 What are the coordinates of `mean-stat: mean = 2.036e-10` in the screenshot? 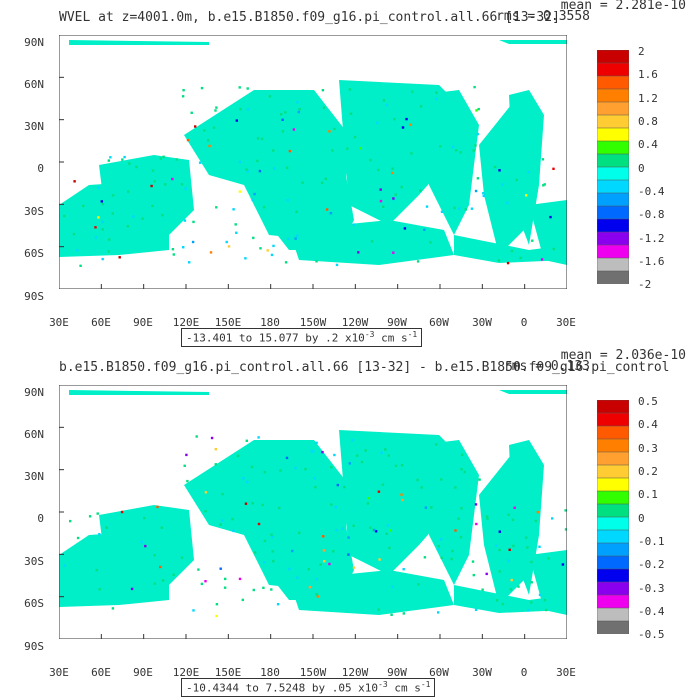 It's located at (623, 355).